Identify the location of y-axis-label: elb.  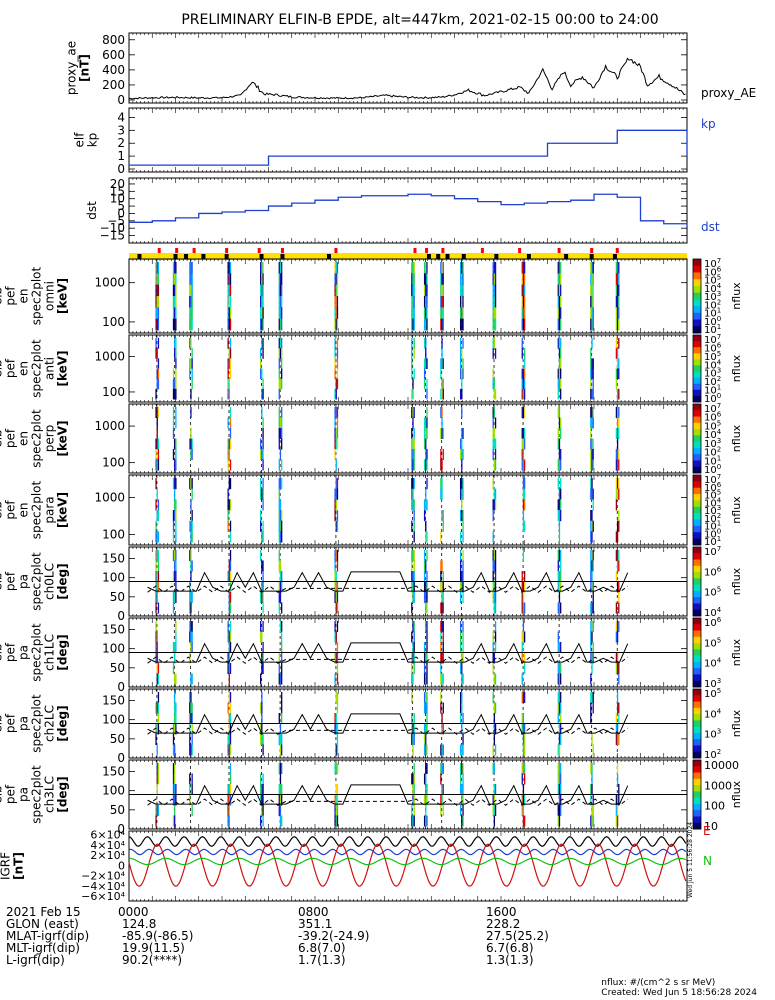
(2, 368).